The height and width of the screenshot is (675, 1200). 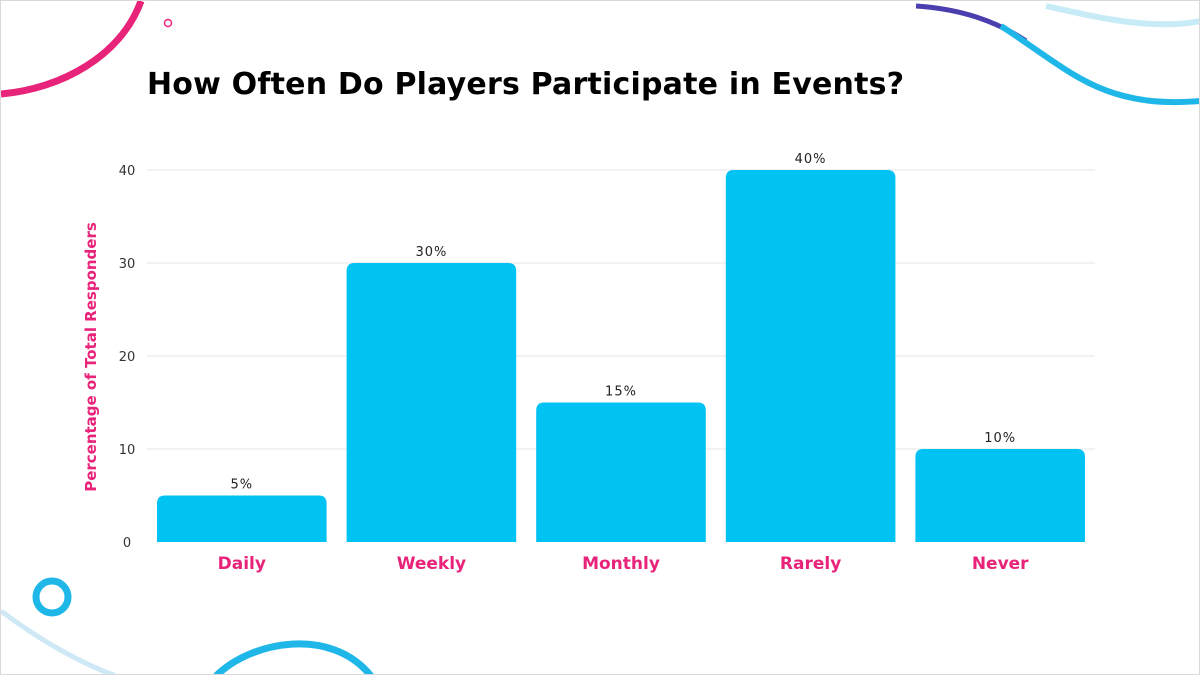 What do you see at coordinates (431, 402) in the screenshot?
I see `bar-weekly` at bounding box center [431, 402].